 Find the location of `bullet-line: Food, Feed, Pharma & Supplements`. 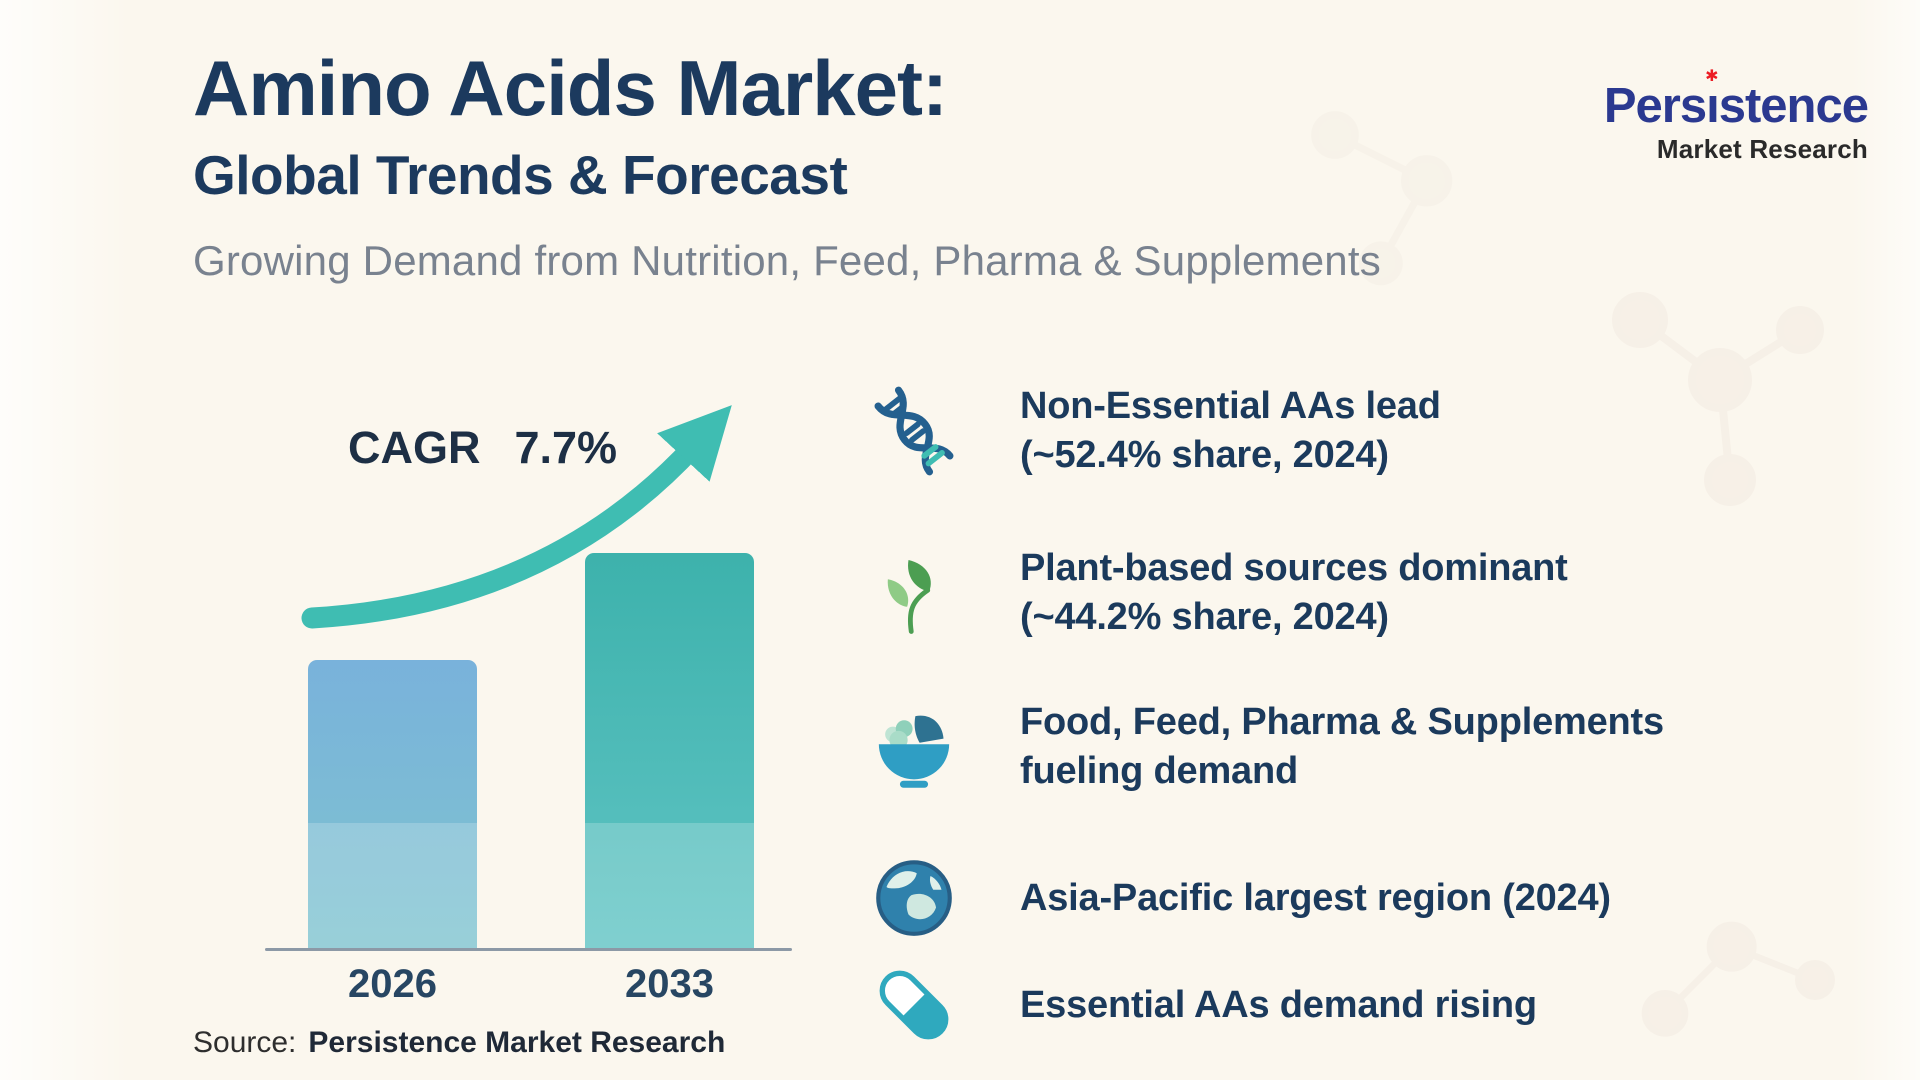

bullet-line: Food, Feed, Pharma & Supplements is located at coordinates (1342, 722).